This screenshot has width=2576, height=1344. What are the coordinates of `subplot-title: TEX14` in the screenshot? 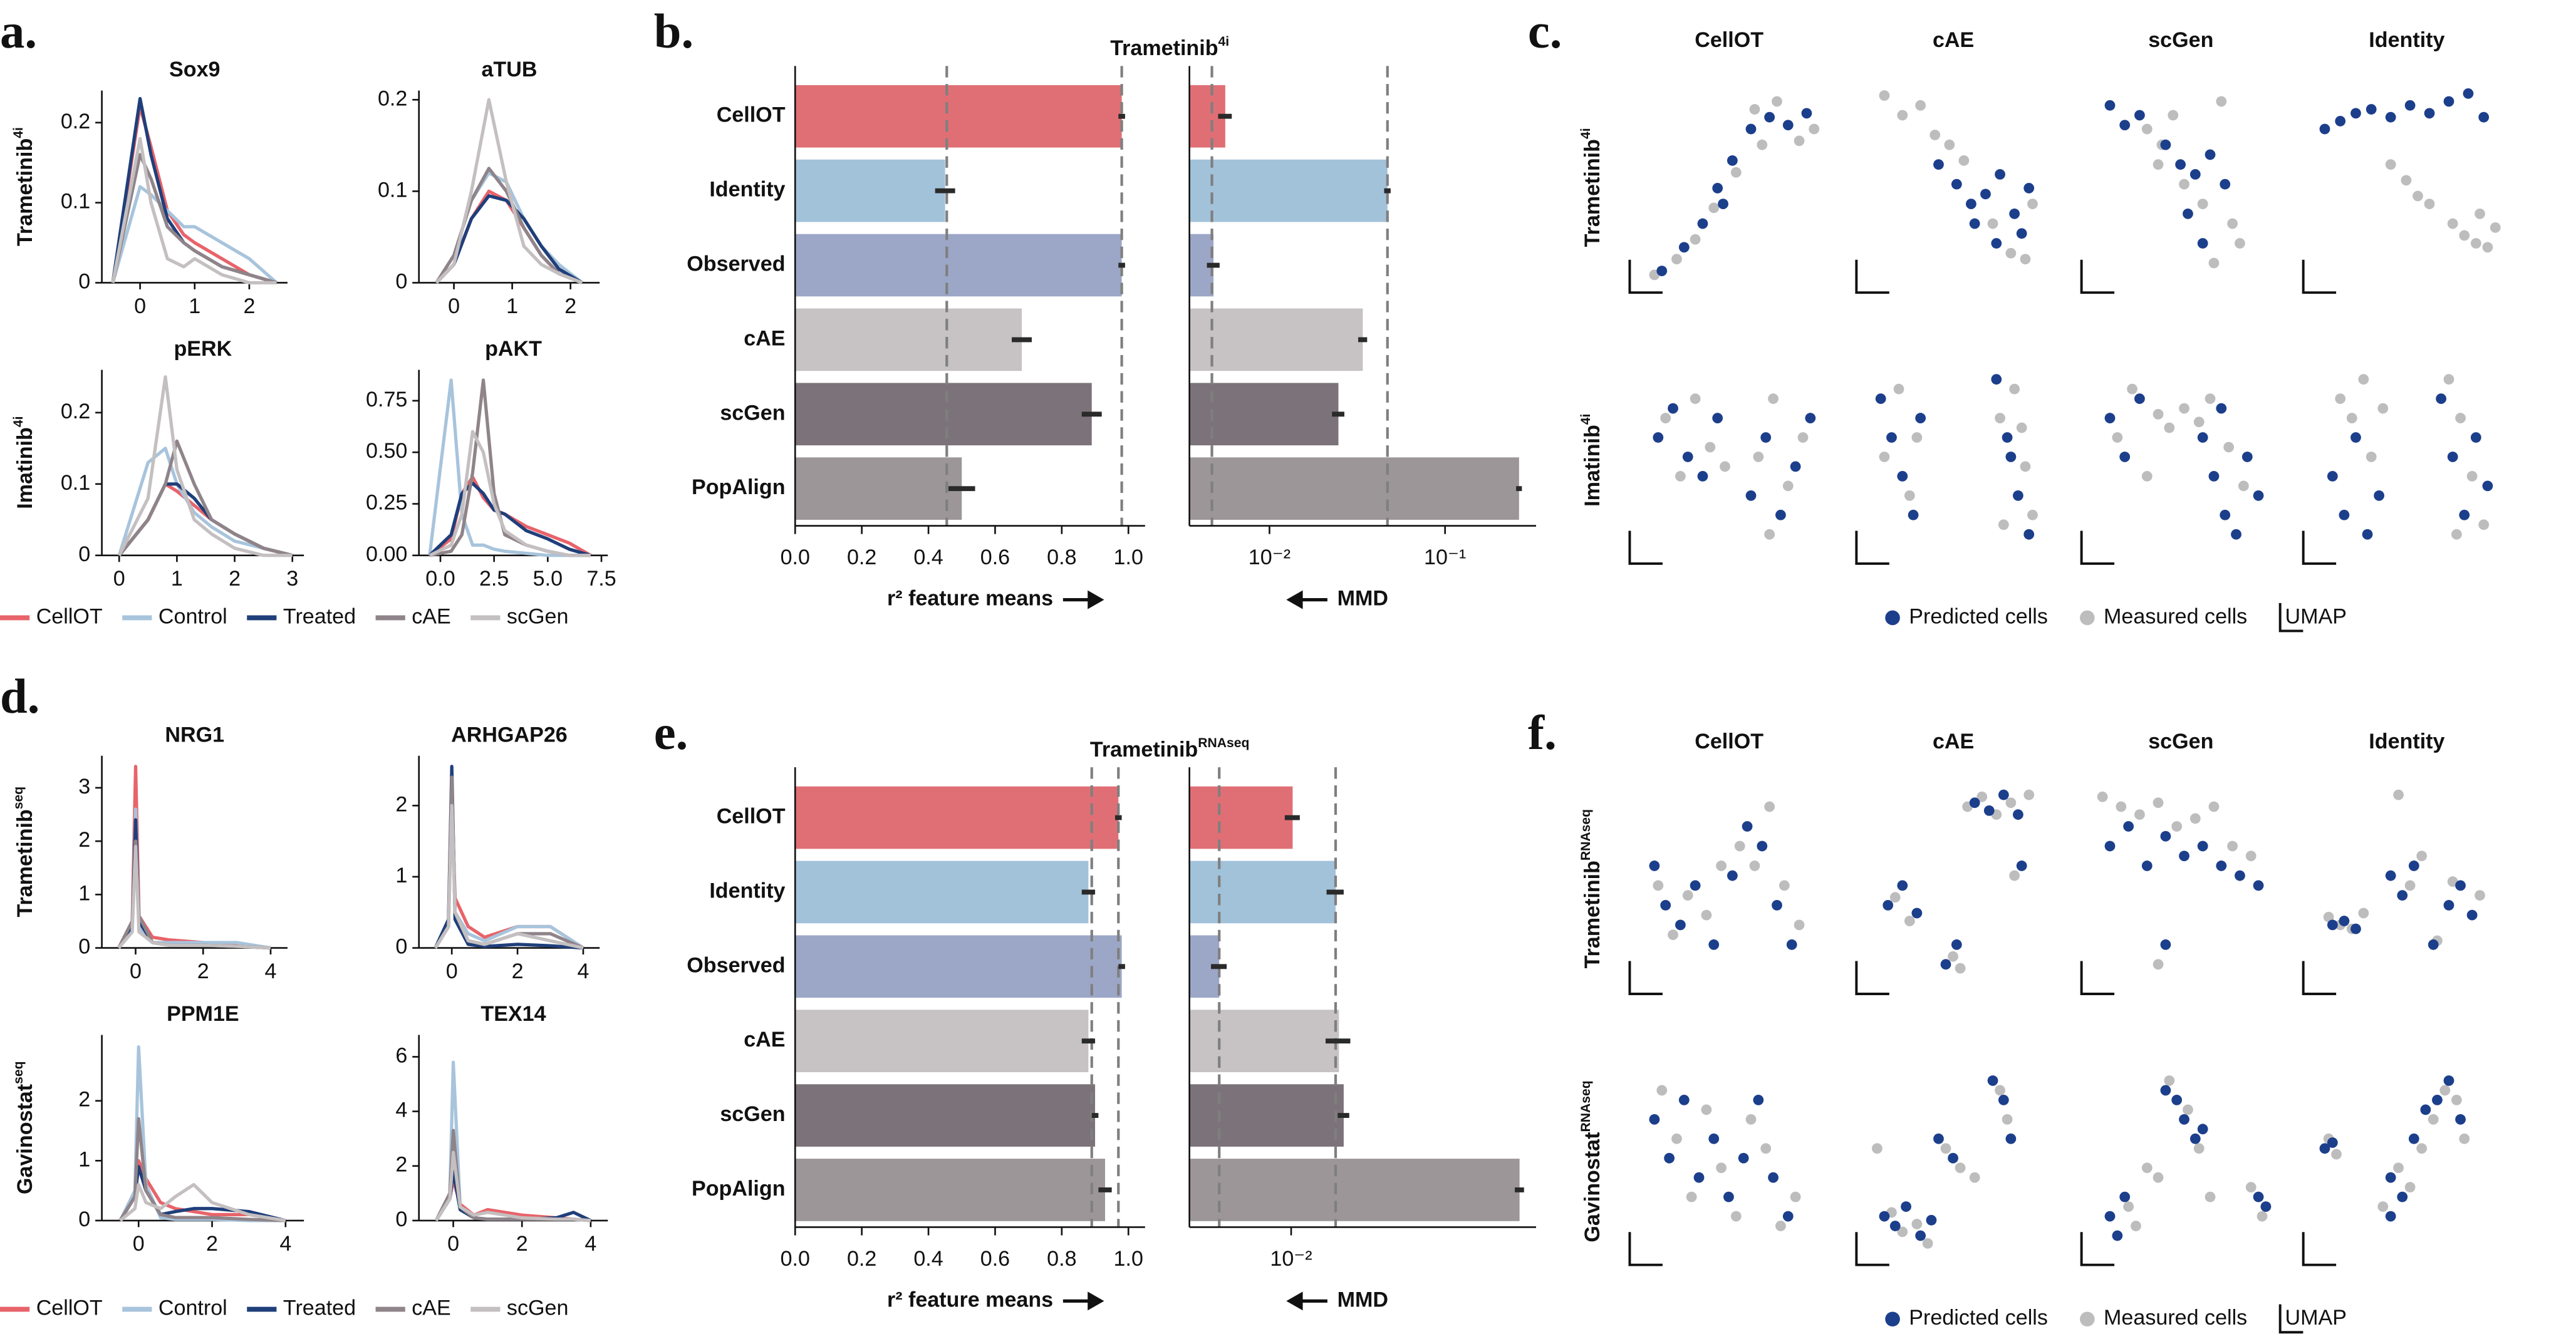 It's located at (513, 1014).